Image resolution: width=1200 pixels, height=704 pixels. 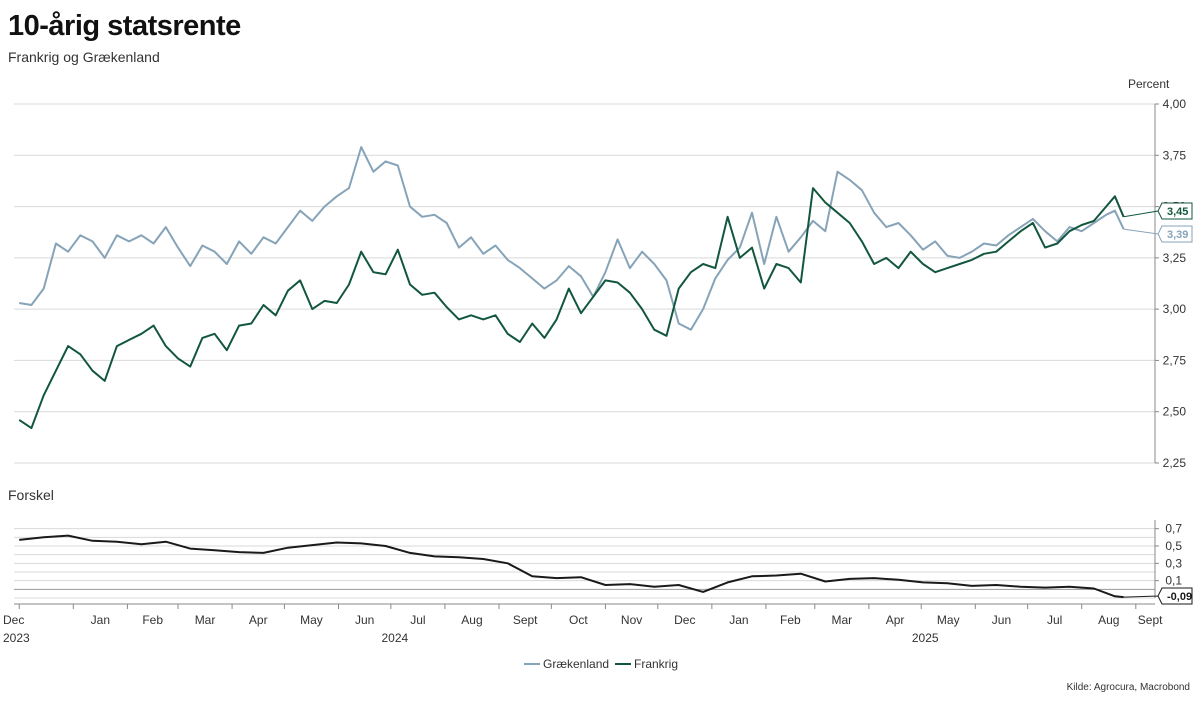 I want to click on main-y-tick-label: 2,75, so click(x=1175, y=360).